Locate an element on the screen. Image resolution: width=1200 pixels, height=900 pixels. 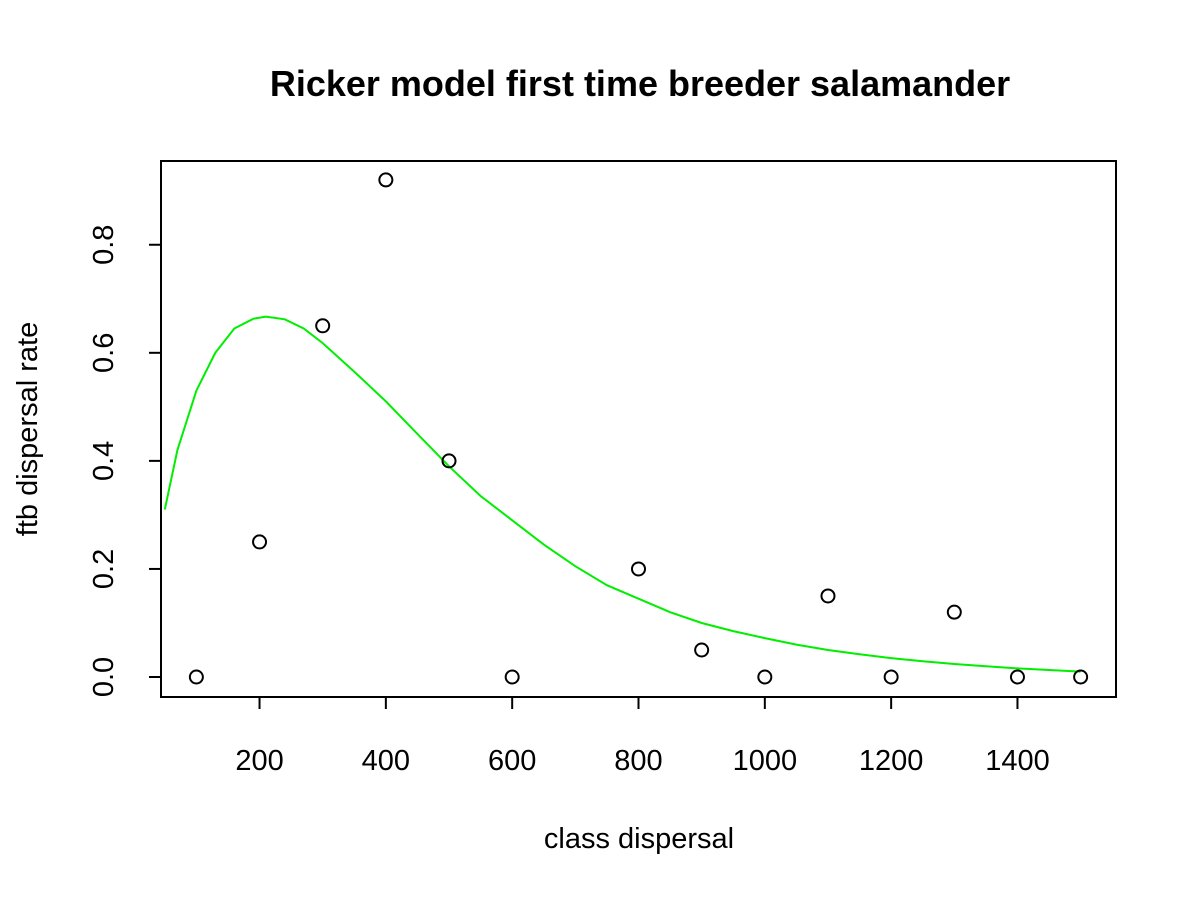
y-tick-label: 0.2 is located at coordinates (104, 569).